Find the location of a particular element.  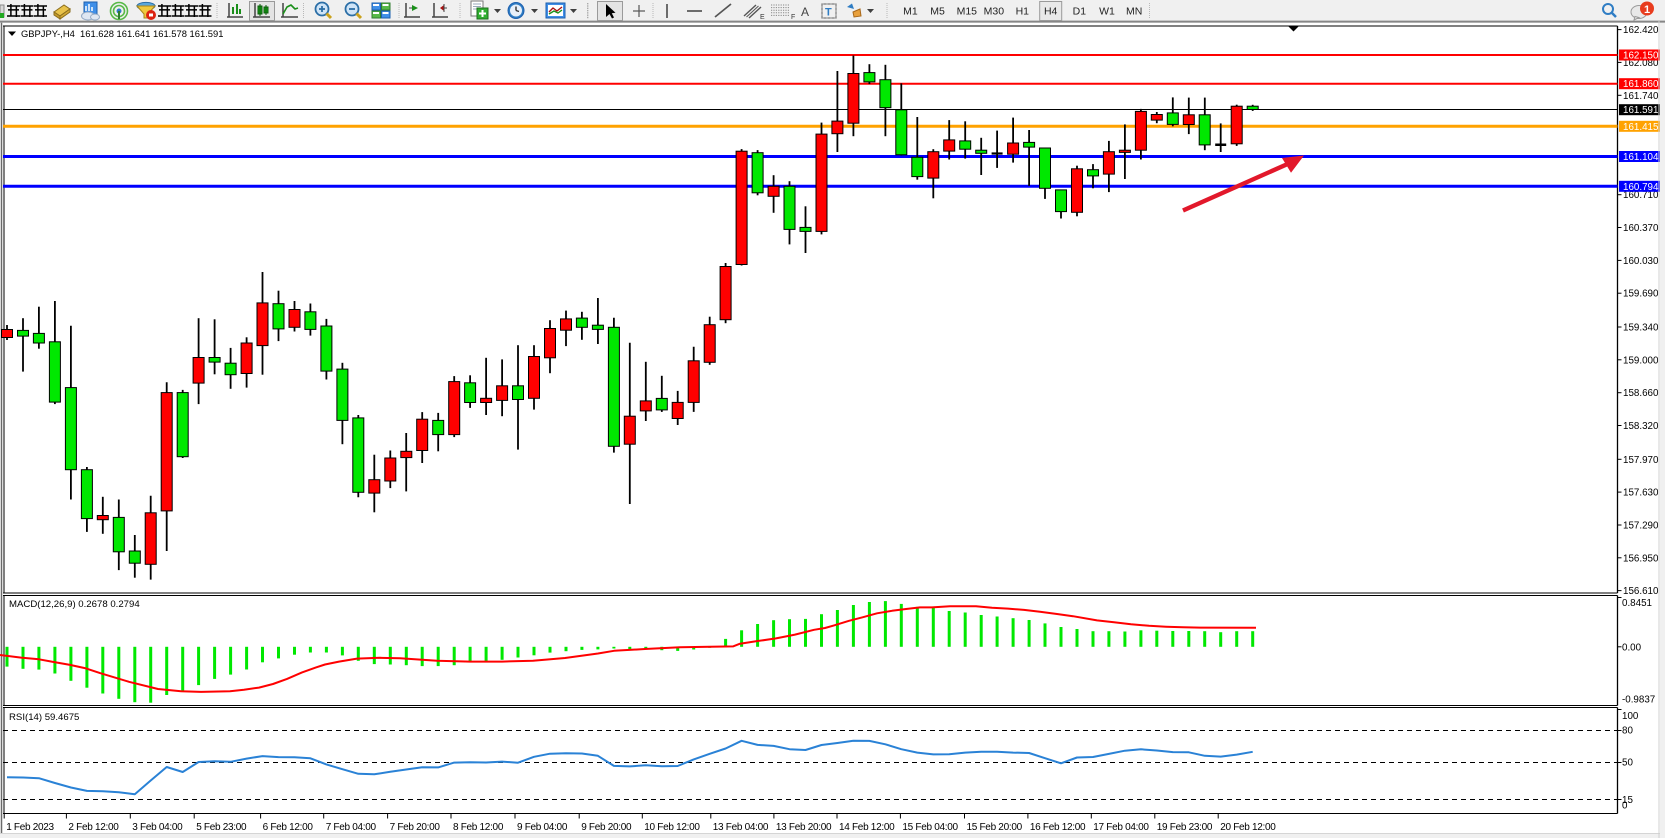

svg-text: 156.610 is located at coordinates (1641, 591).